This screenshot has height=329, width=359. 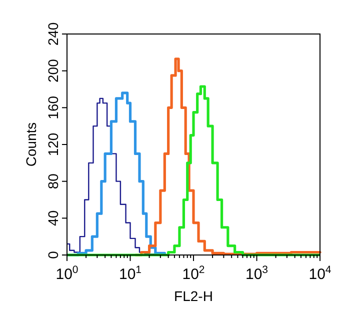 What do you see at coordinates (193, 273) in the screenshot?
I see `x-tick-label: 10$^{2}$` at bounding box center [193, 273].